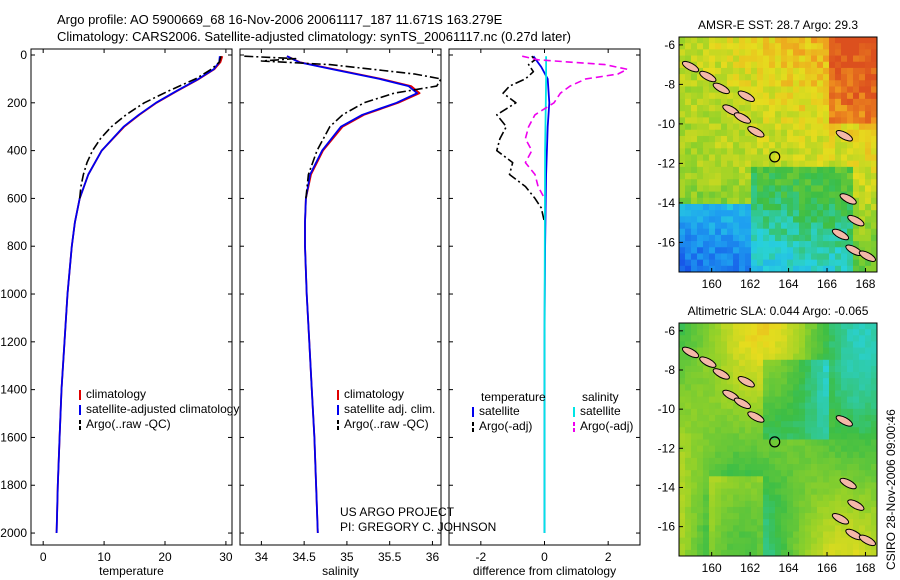  What do you see at coordinates (667, 527) in the screenshot?
I see `sla-map-ytick-label: -16` at bounding box center [667, 527].